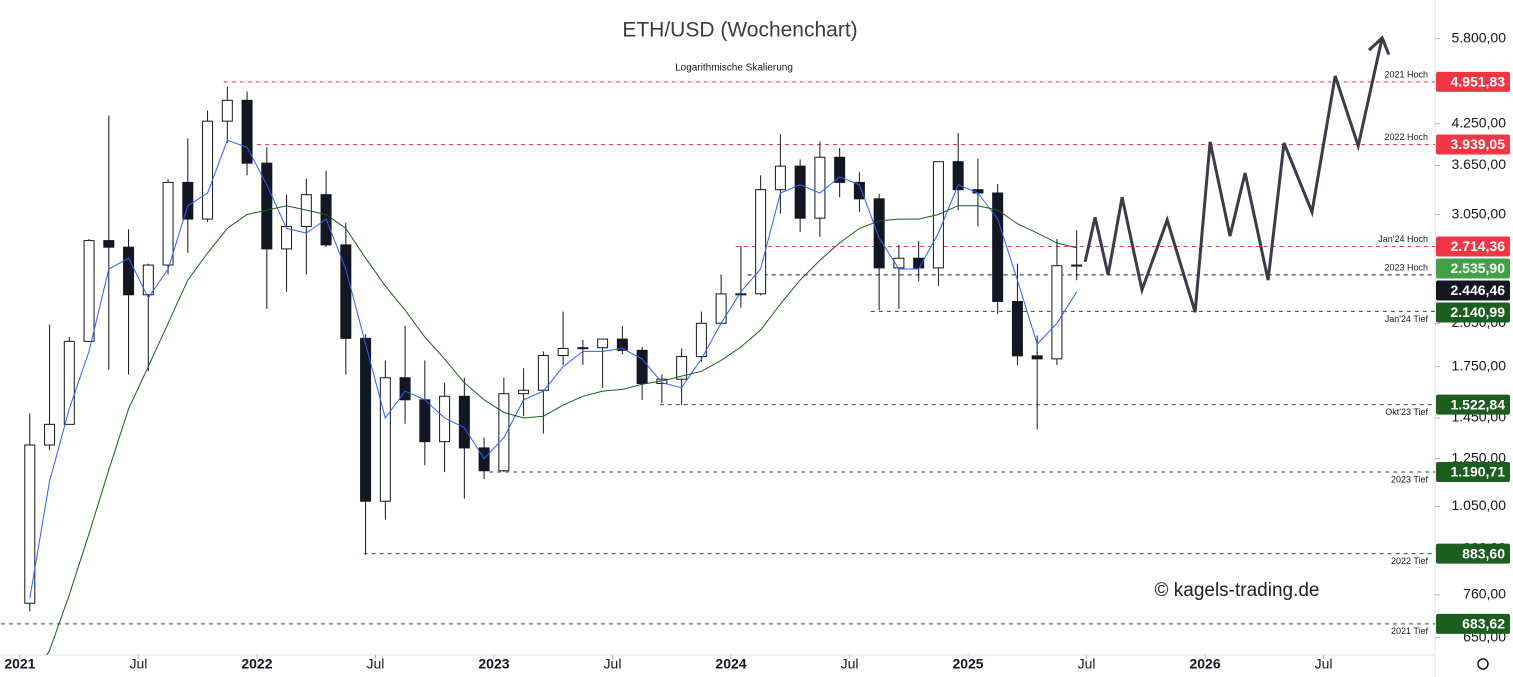  What do you see at coordinates (1478, 472) in the screenshot?
I see `price-box-label: 1.190,71` at bounding box center [1478, 472].